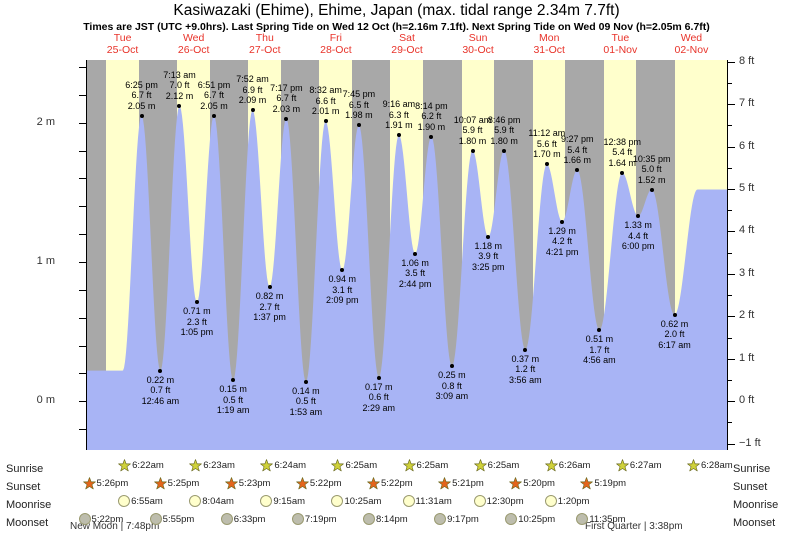 Image resolution: width=793 pixels, height=539 pixels. What do you see at coordinates (747, 400) in the screenshot?
I see `axis-label-feet-0: 0 ft` at bounding box center [747, 400].